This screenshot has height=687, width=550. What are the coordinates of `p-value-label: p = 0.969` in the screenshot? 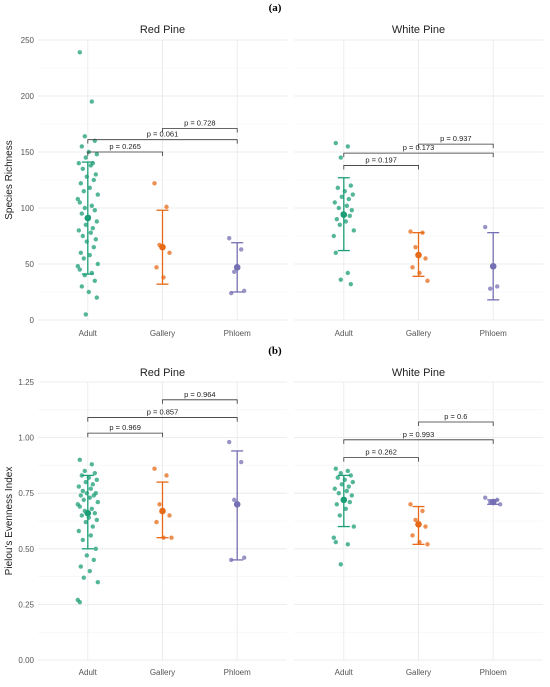 It's located at (125, 427).